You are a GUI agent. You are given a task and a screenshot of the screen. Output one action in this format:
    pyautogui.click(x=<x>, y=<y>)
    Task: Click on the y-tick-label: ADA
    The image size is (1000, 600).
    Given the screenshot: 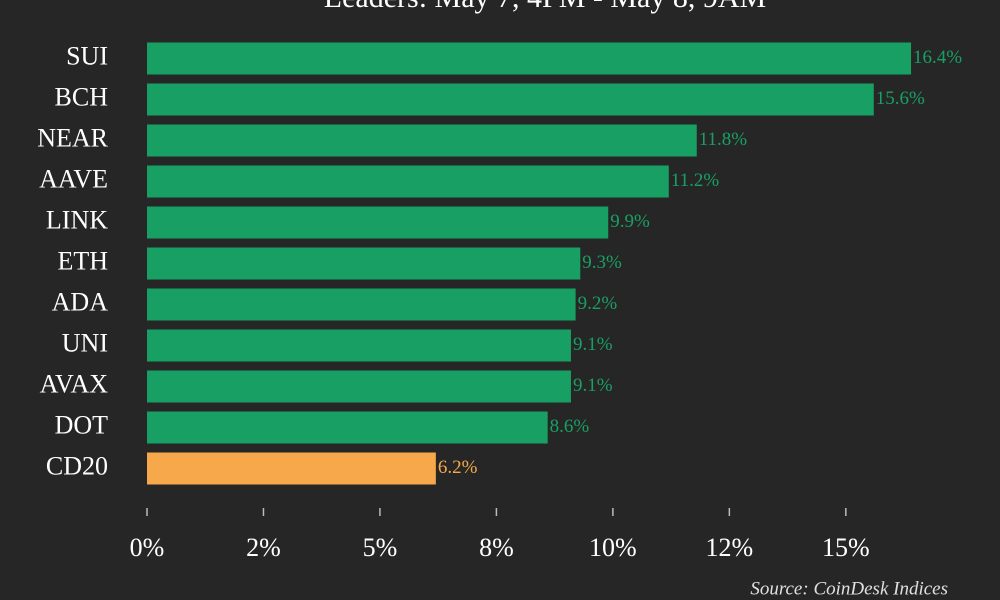 What is the action you would take?
    pyautogui.click(x=80, y=301)
    